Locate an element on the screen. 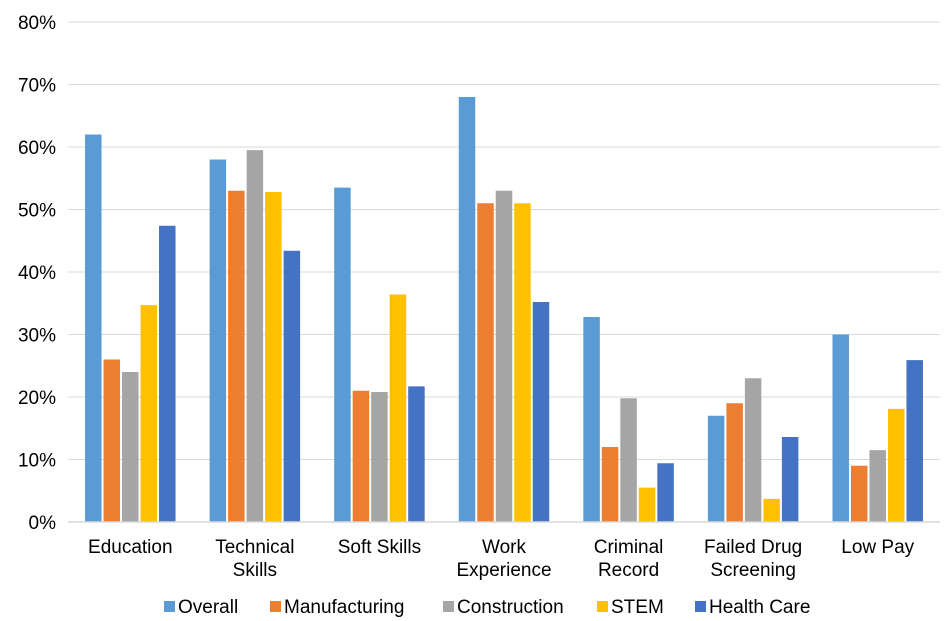  y-tick-label: 60% is located at coordinates (37, 148).